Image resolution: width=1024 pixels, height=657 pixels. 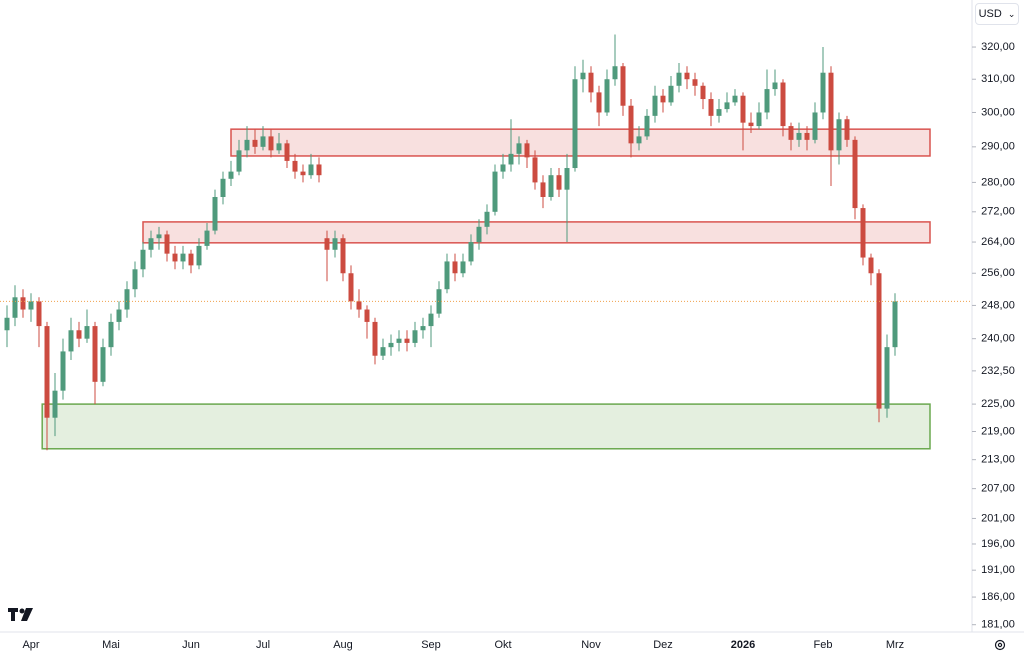 I want to click on y-tick-label: 213,00, so click(x=998, y=460).